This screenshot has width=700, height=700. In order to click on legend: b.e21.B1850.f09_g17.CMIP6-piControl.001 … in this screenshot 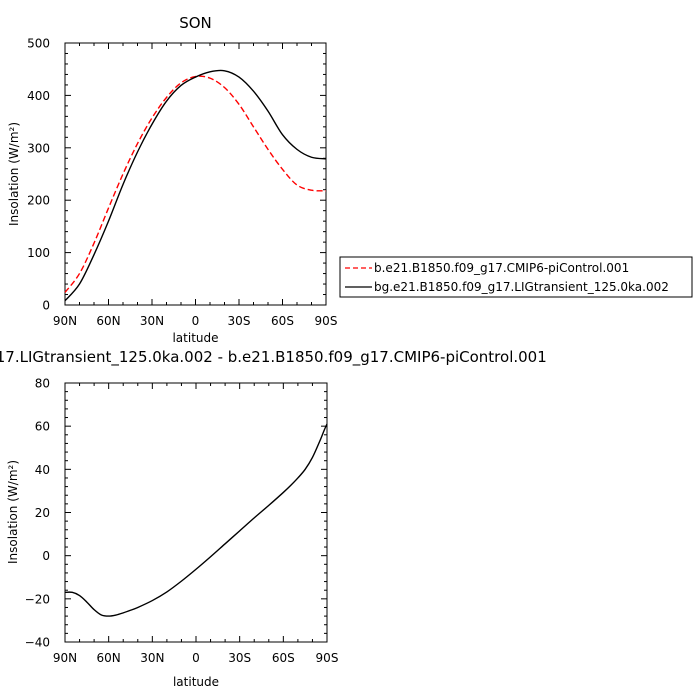, I will do `click(516, 277)`.